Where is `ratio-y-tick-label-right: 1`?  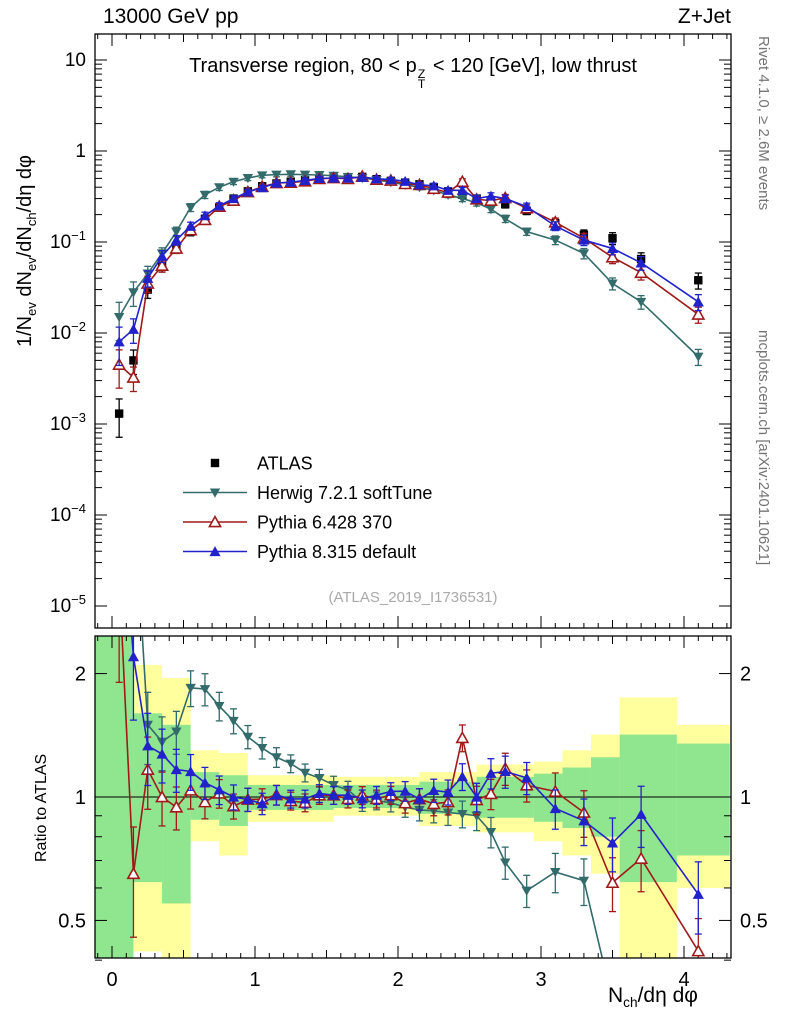 ratio-y-tick-label-right: 1 is located at coordinates (745, 798).